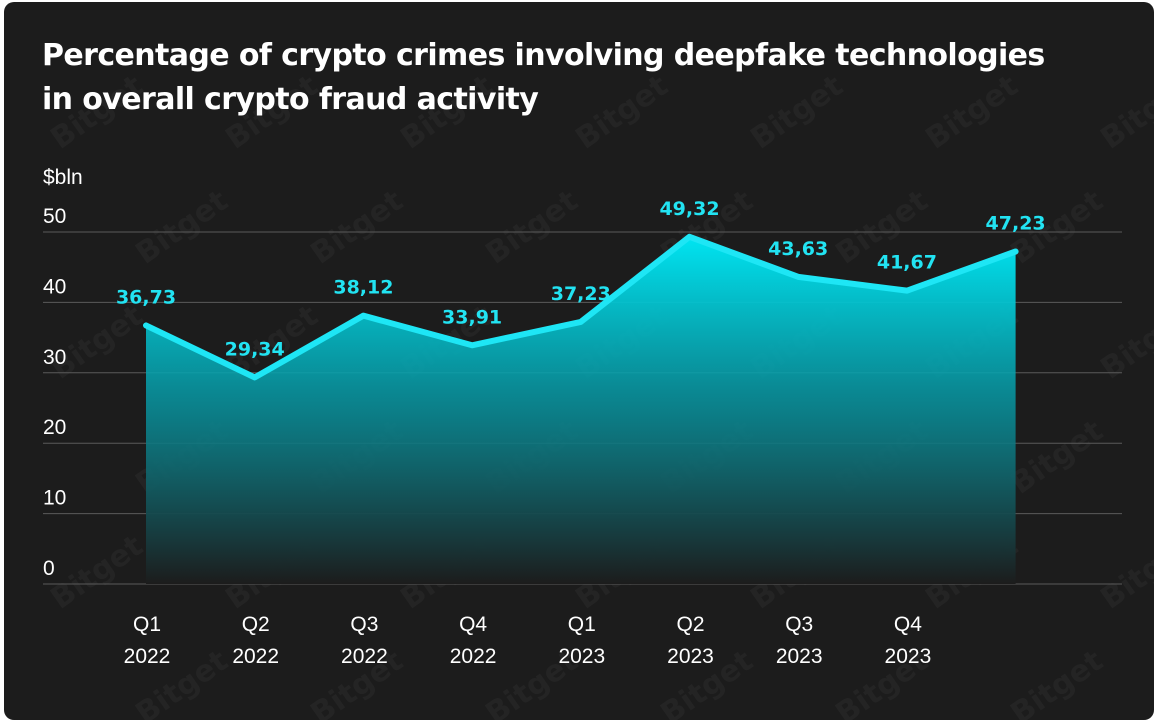 The height and width of the screenshot is (726, 1158). I want to click on y-tick-label: 10, so click(54, 498).